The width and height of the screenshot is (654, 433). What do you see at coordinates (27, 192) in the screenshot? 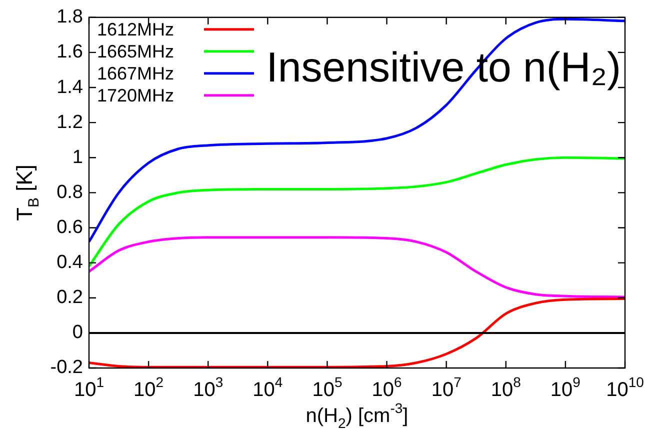
I see `y-axis-title: TB [K]` at bounding box center [27, 192].